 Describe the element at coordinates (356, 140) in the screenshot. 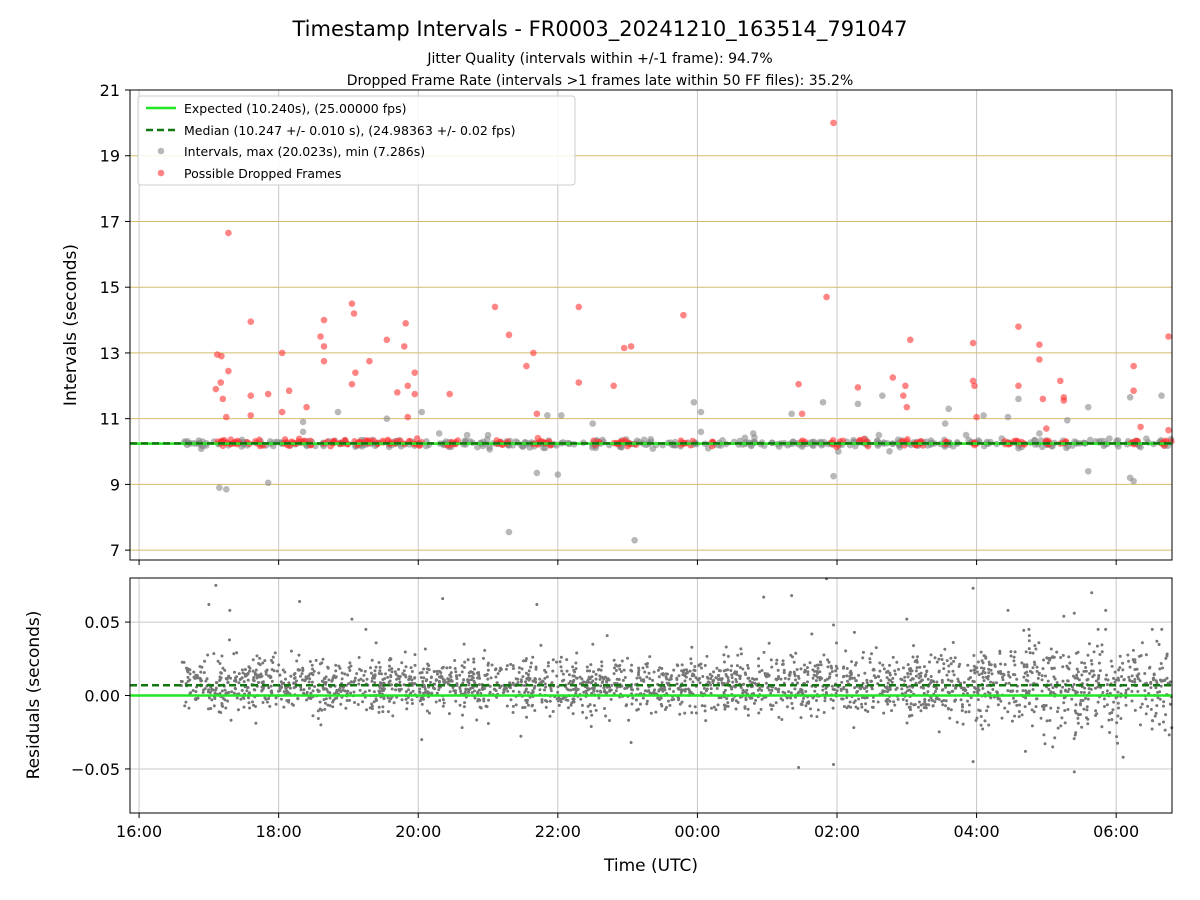

I see `legend-box` at that location.